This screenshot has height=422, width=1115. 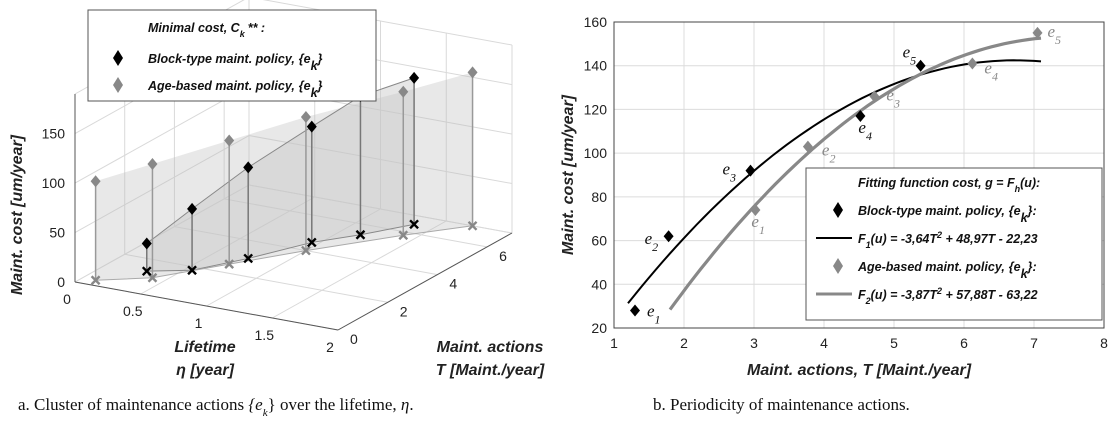 What do you see at coordinates (865, 130) in the screenshot?
I see `block-type-point-label: e4` at bounding box center [865, 130].